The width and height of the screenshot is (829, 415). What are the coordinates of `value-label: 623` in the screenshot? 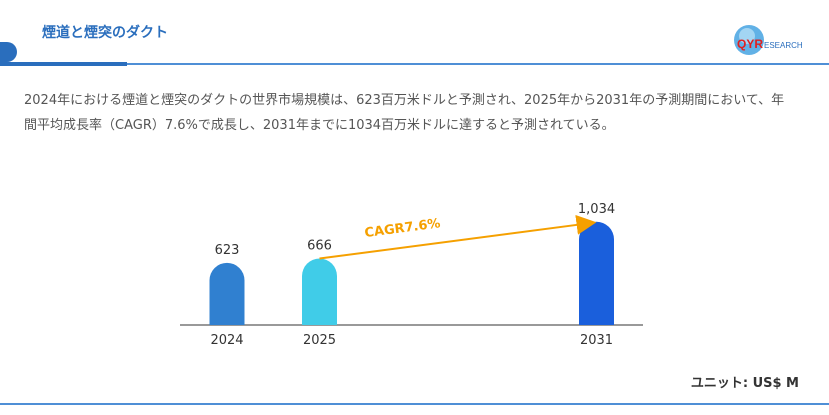 It's located at (227, 250).